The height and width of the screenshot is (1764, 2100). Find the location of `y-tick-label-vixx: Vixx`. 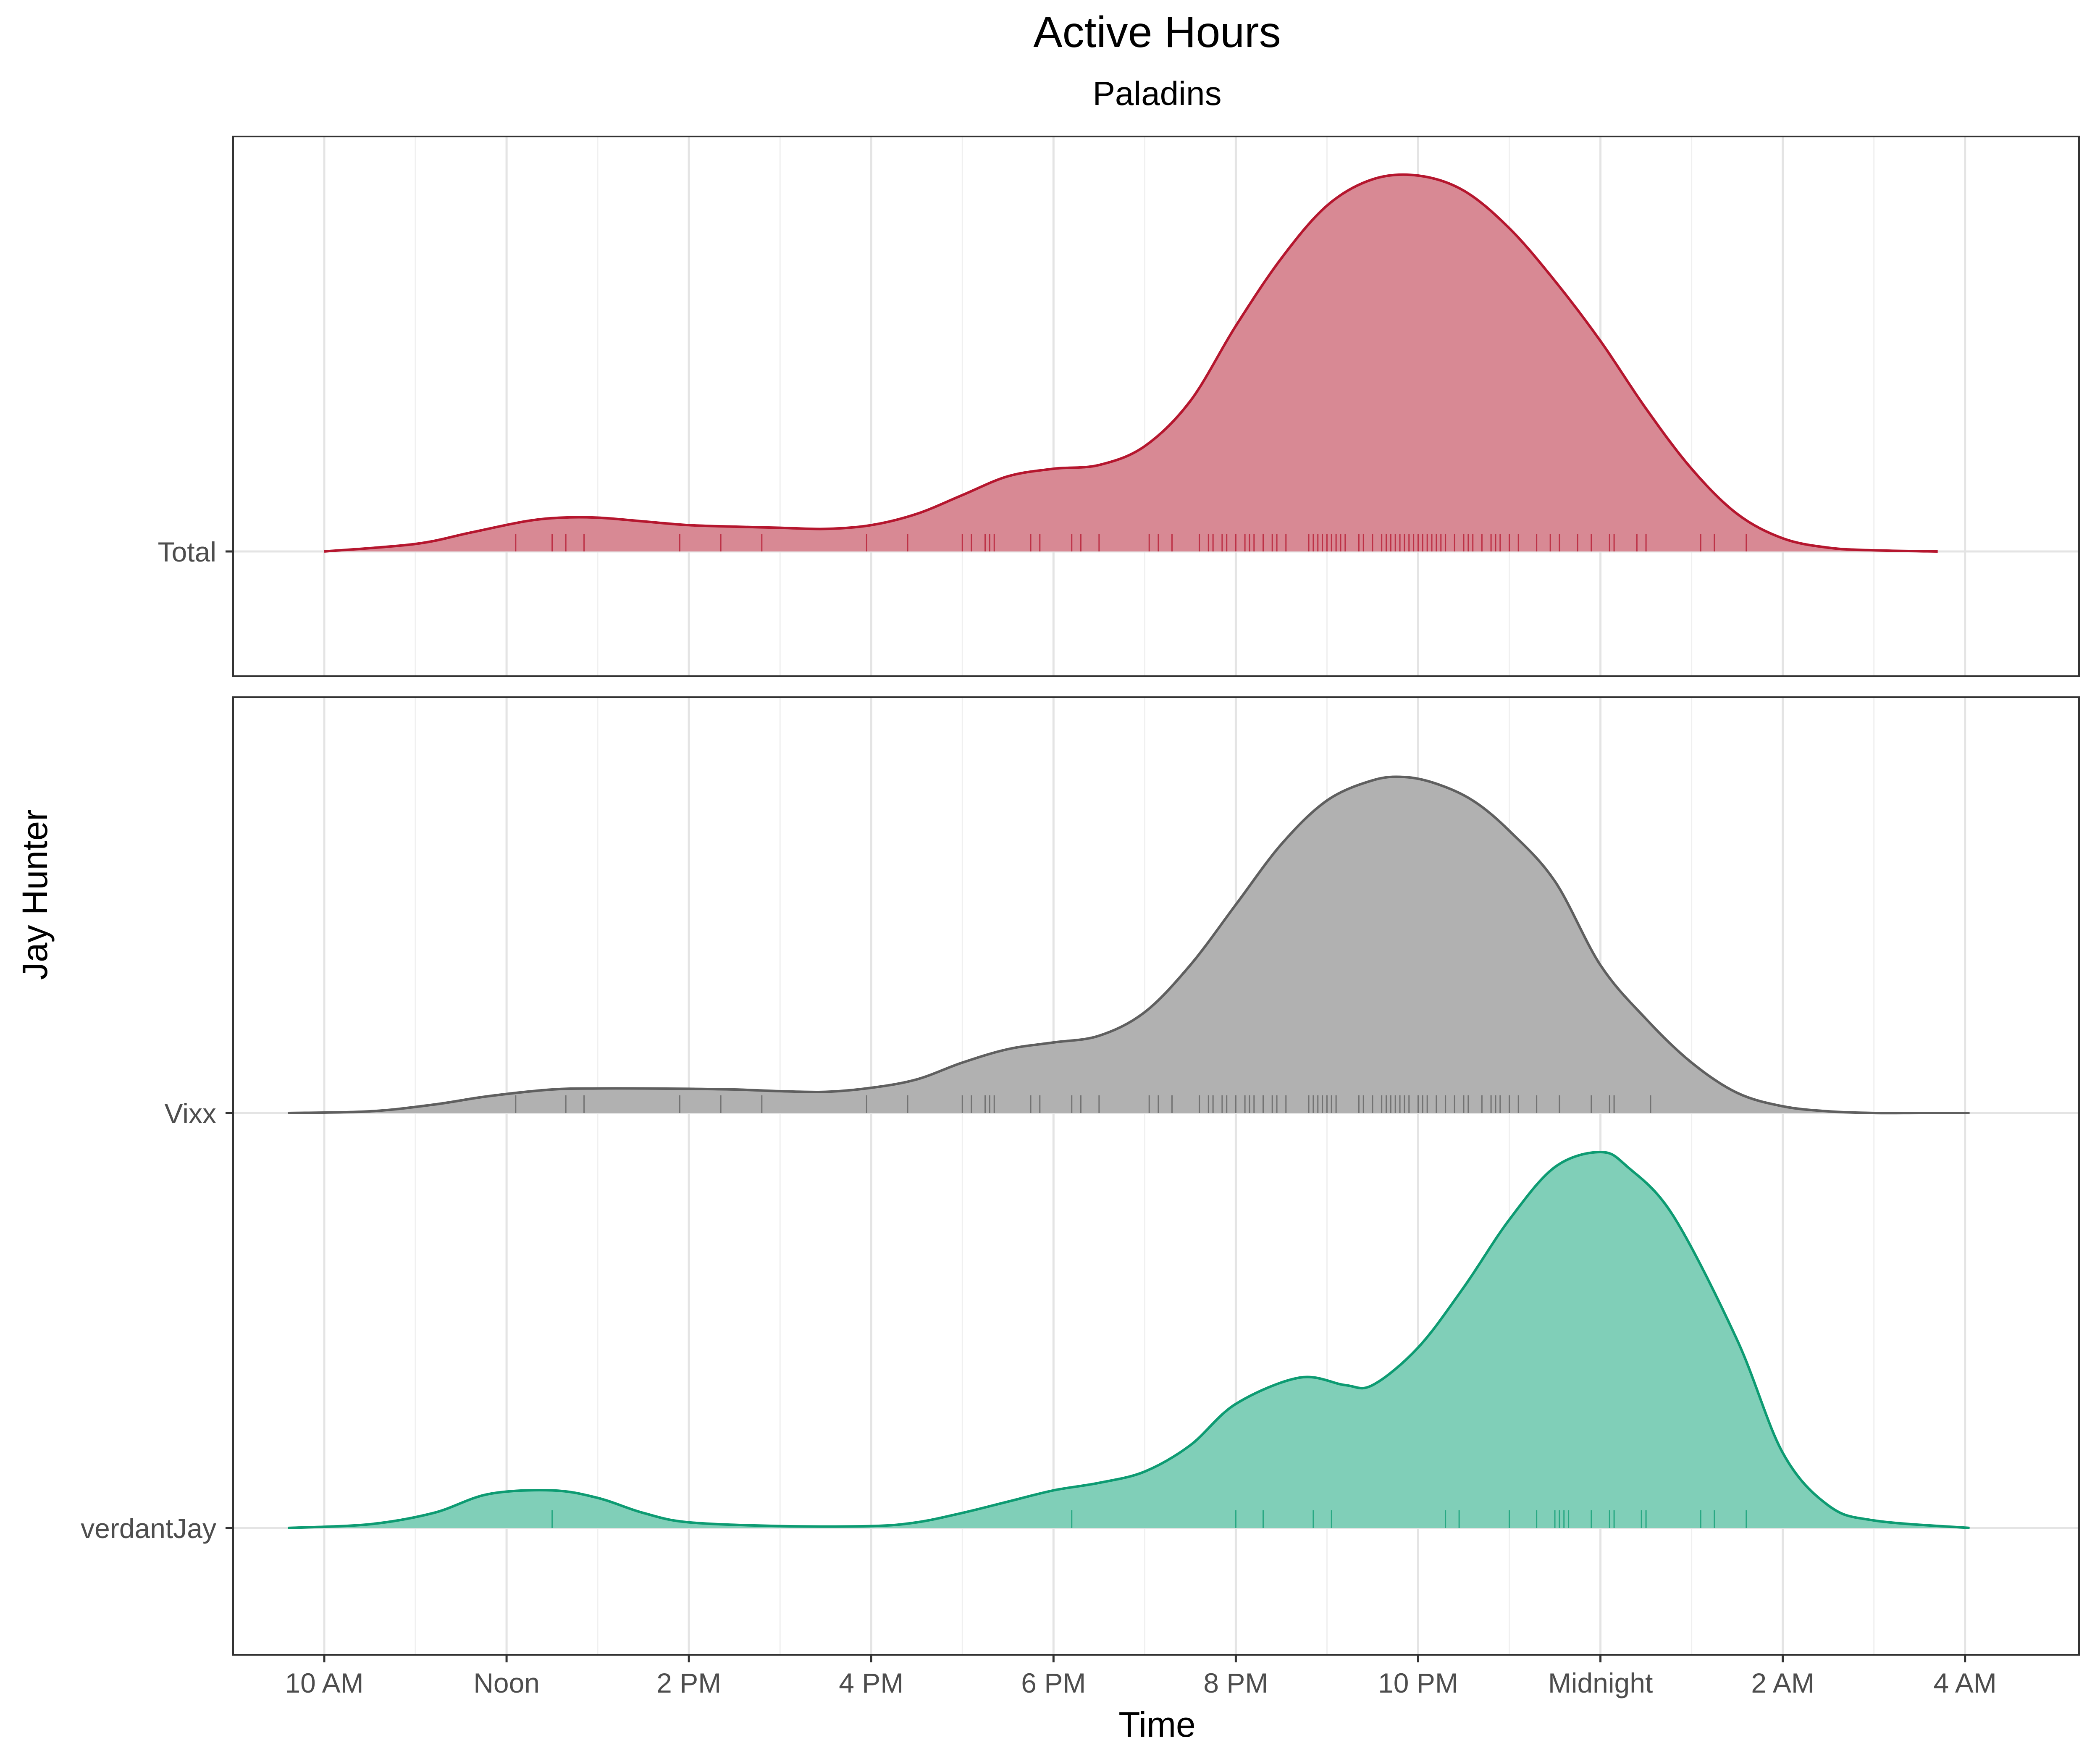

y-tick-label-vixx: Vixx is located at coordinates (191, 1113).